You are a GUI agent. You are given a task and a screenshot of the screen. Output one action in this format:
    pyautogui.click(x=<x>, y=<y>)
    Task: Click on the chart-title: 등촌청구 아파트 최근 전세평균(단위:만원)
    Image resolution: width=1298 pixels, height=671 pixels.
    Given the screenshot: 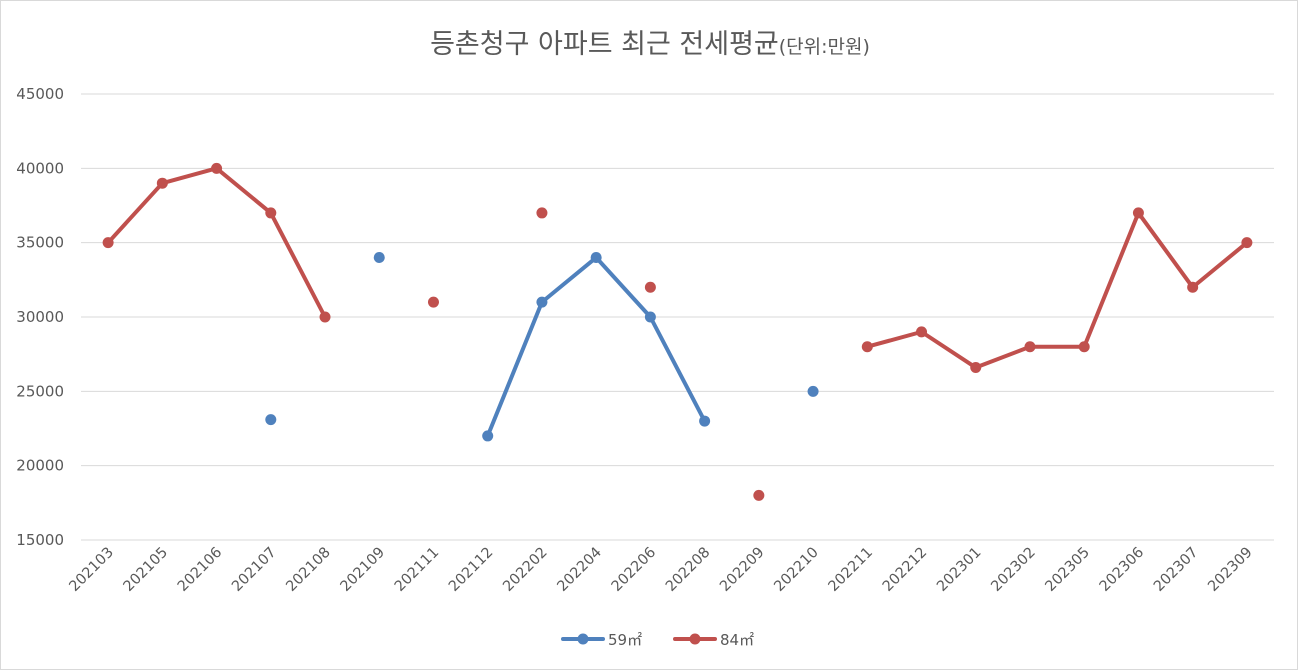 What is the action you would take?
    pyautogui.click(x=650, y=44)
    